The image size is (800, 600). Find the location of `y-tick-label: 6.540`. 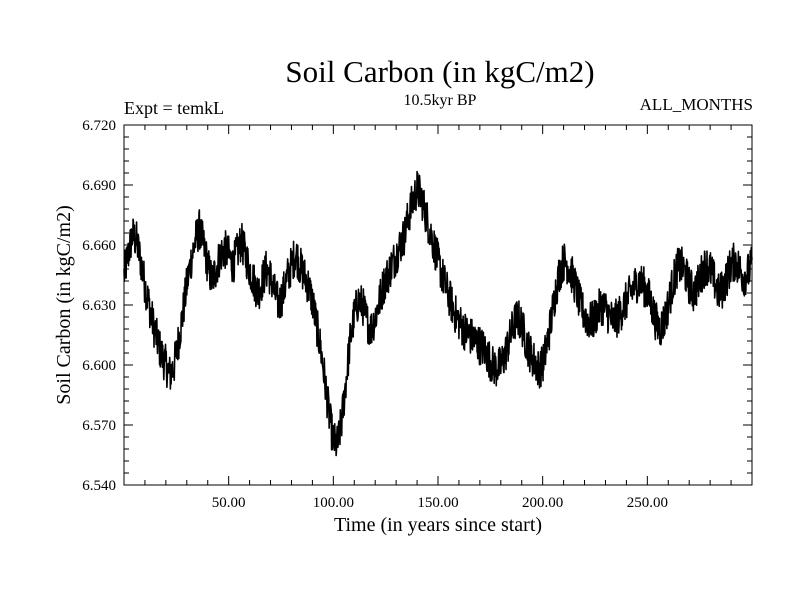

y-tick-label: 6.540 is located at coordinates (99, 486).